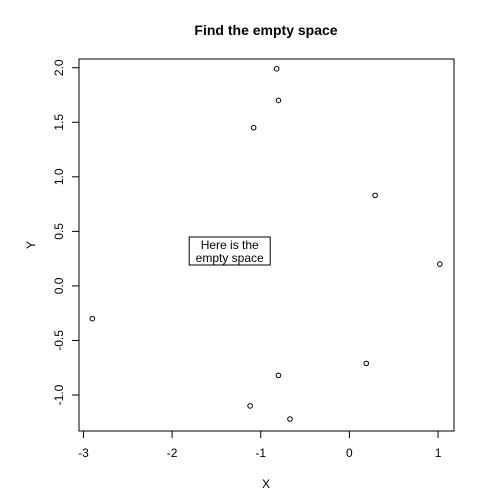 This screenshot has width=504, height=504. I want to click on y-tick-label: 0.5, so click(59, 231).